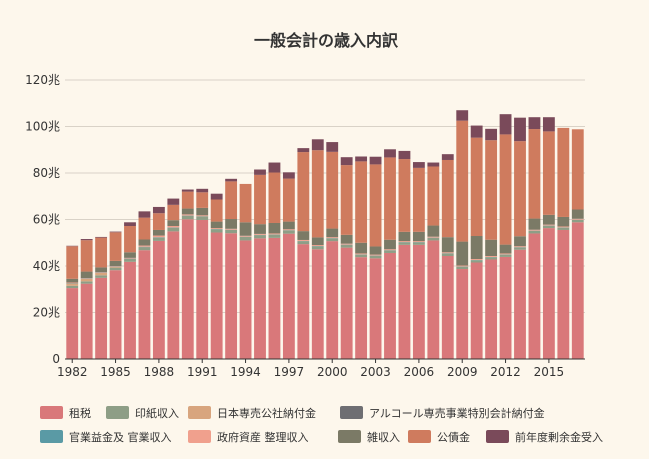 The image size is (649, 459). Describe the element at coordinates (159, 372) in the screenshot. I see `x-tick-label: 1988` at that location.